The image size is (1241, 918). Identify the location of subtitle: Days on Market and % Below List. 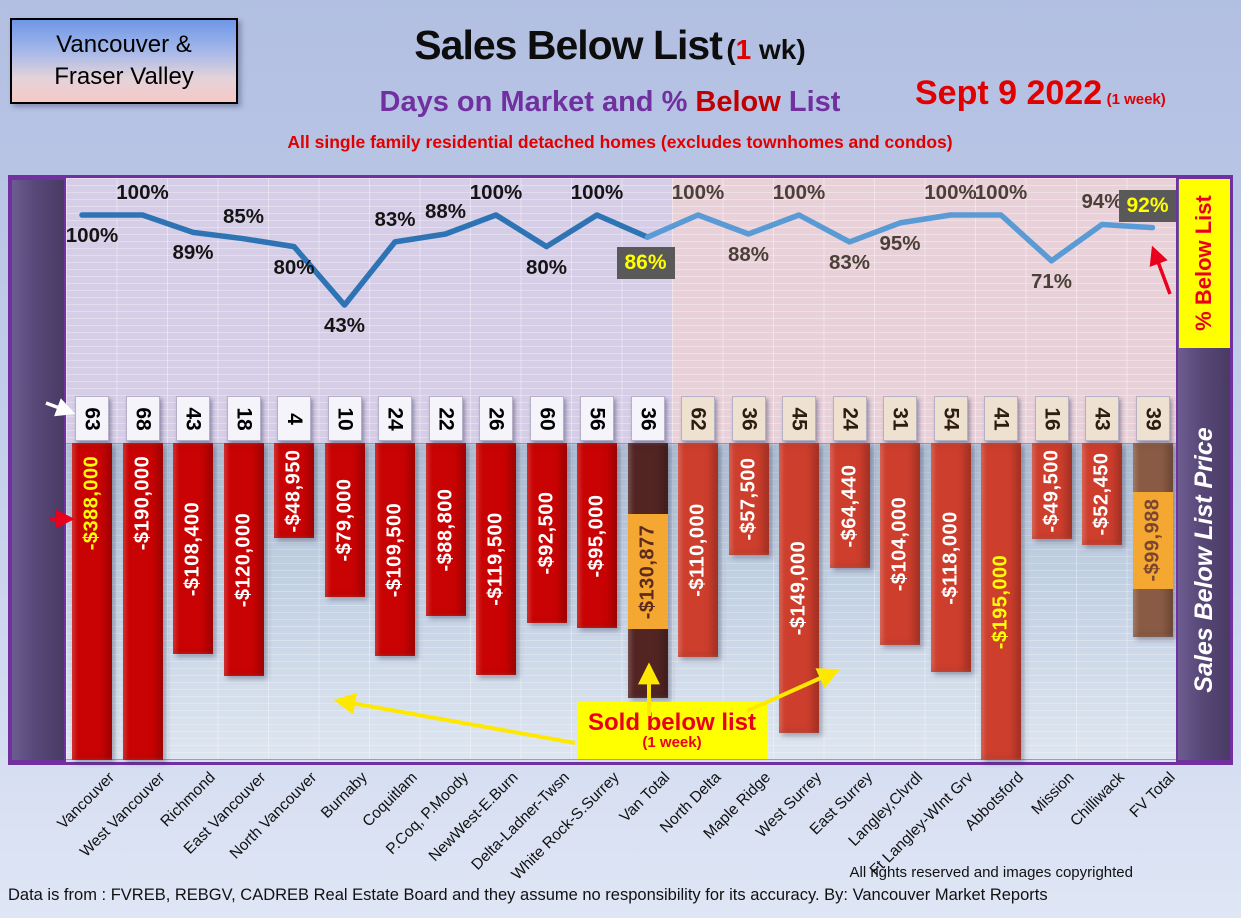
(610, 102).